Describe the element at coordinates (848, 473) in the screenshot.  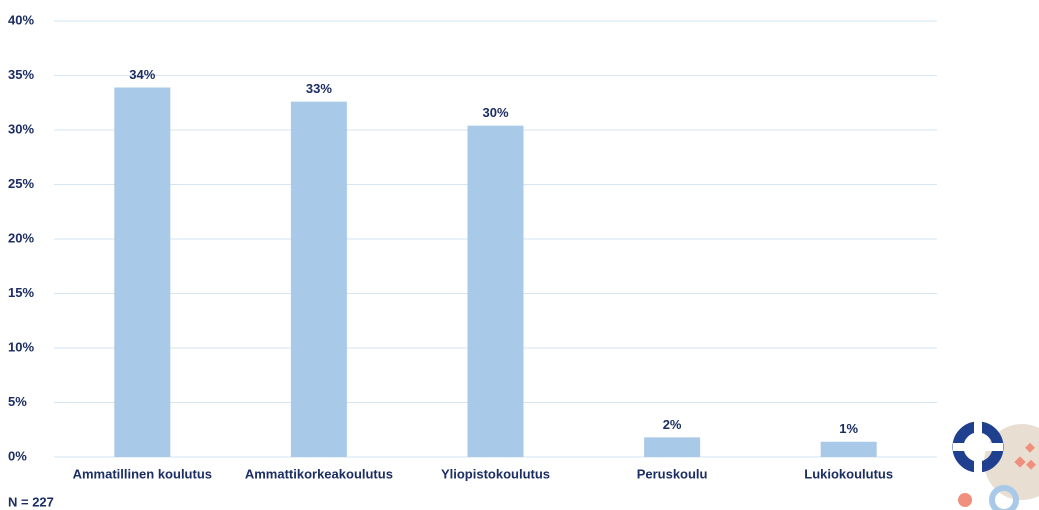
I see `x-tick-label: Lukiokoulutus` at that location.